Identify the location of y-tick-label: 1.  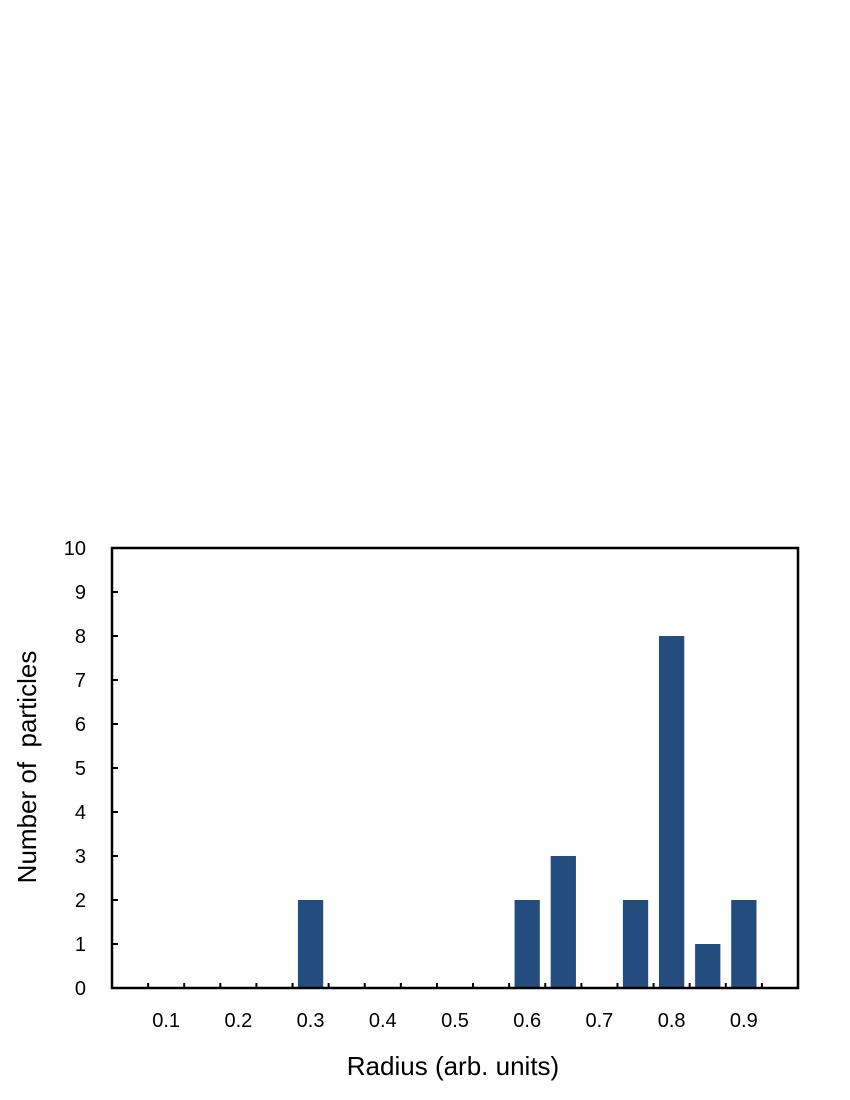
(80, 945).